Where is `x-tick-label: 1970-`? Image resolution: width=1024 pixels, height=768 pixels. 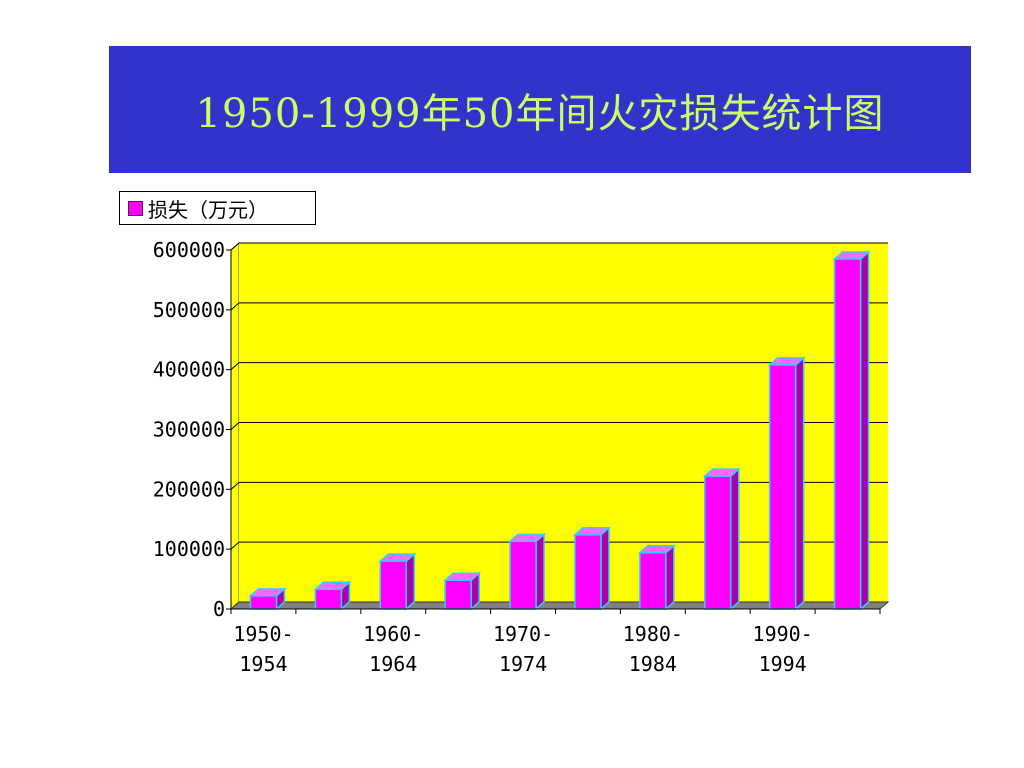
x-tick-label: 1970- is located at coordinates (523, 634).